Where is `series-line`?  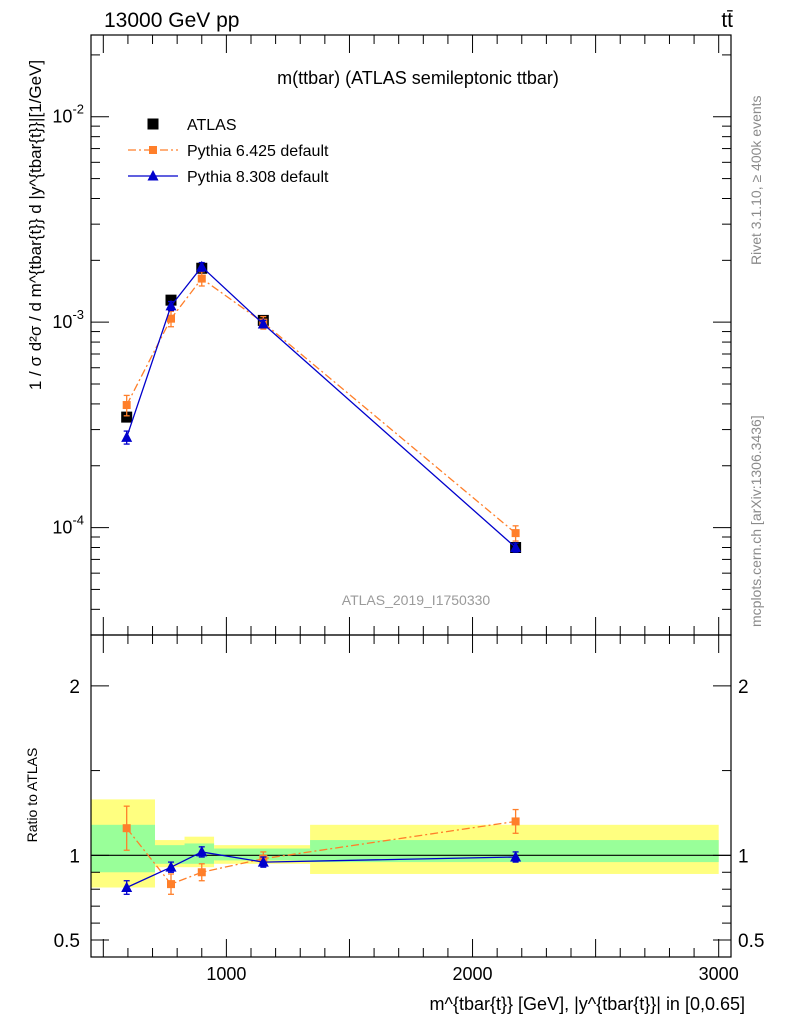 series-line is located at coordinates (321, 406).